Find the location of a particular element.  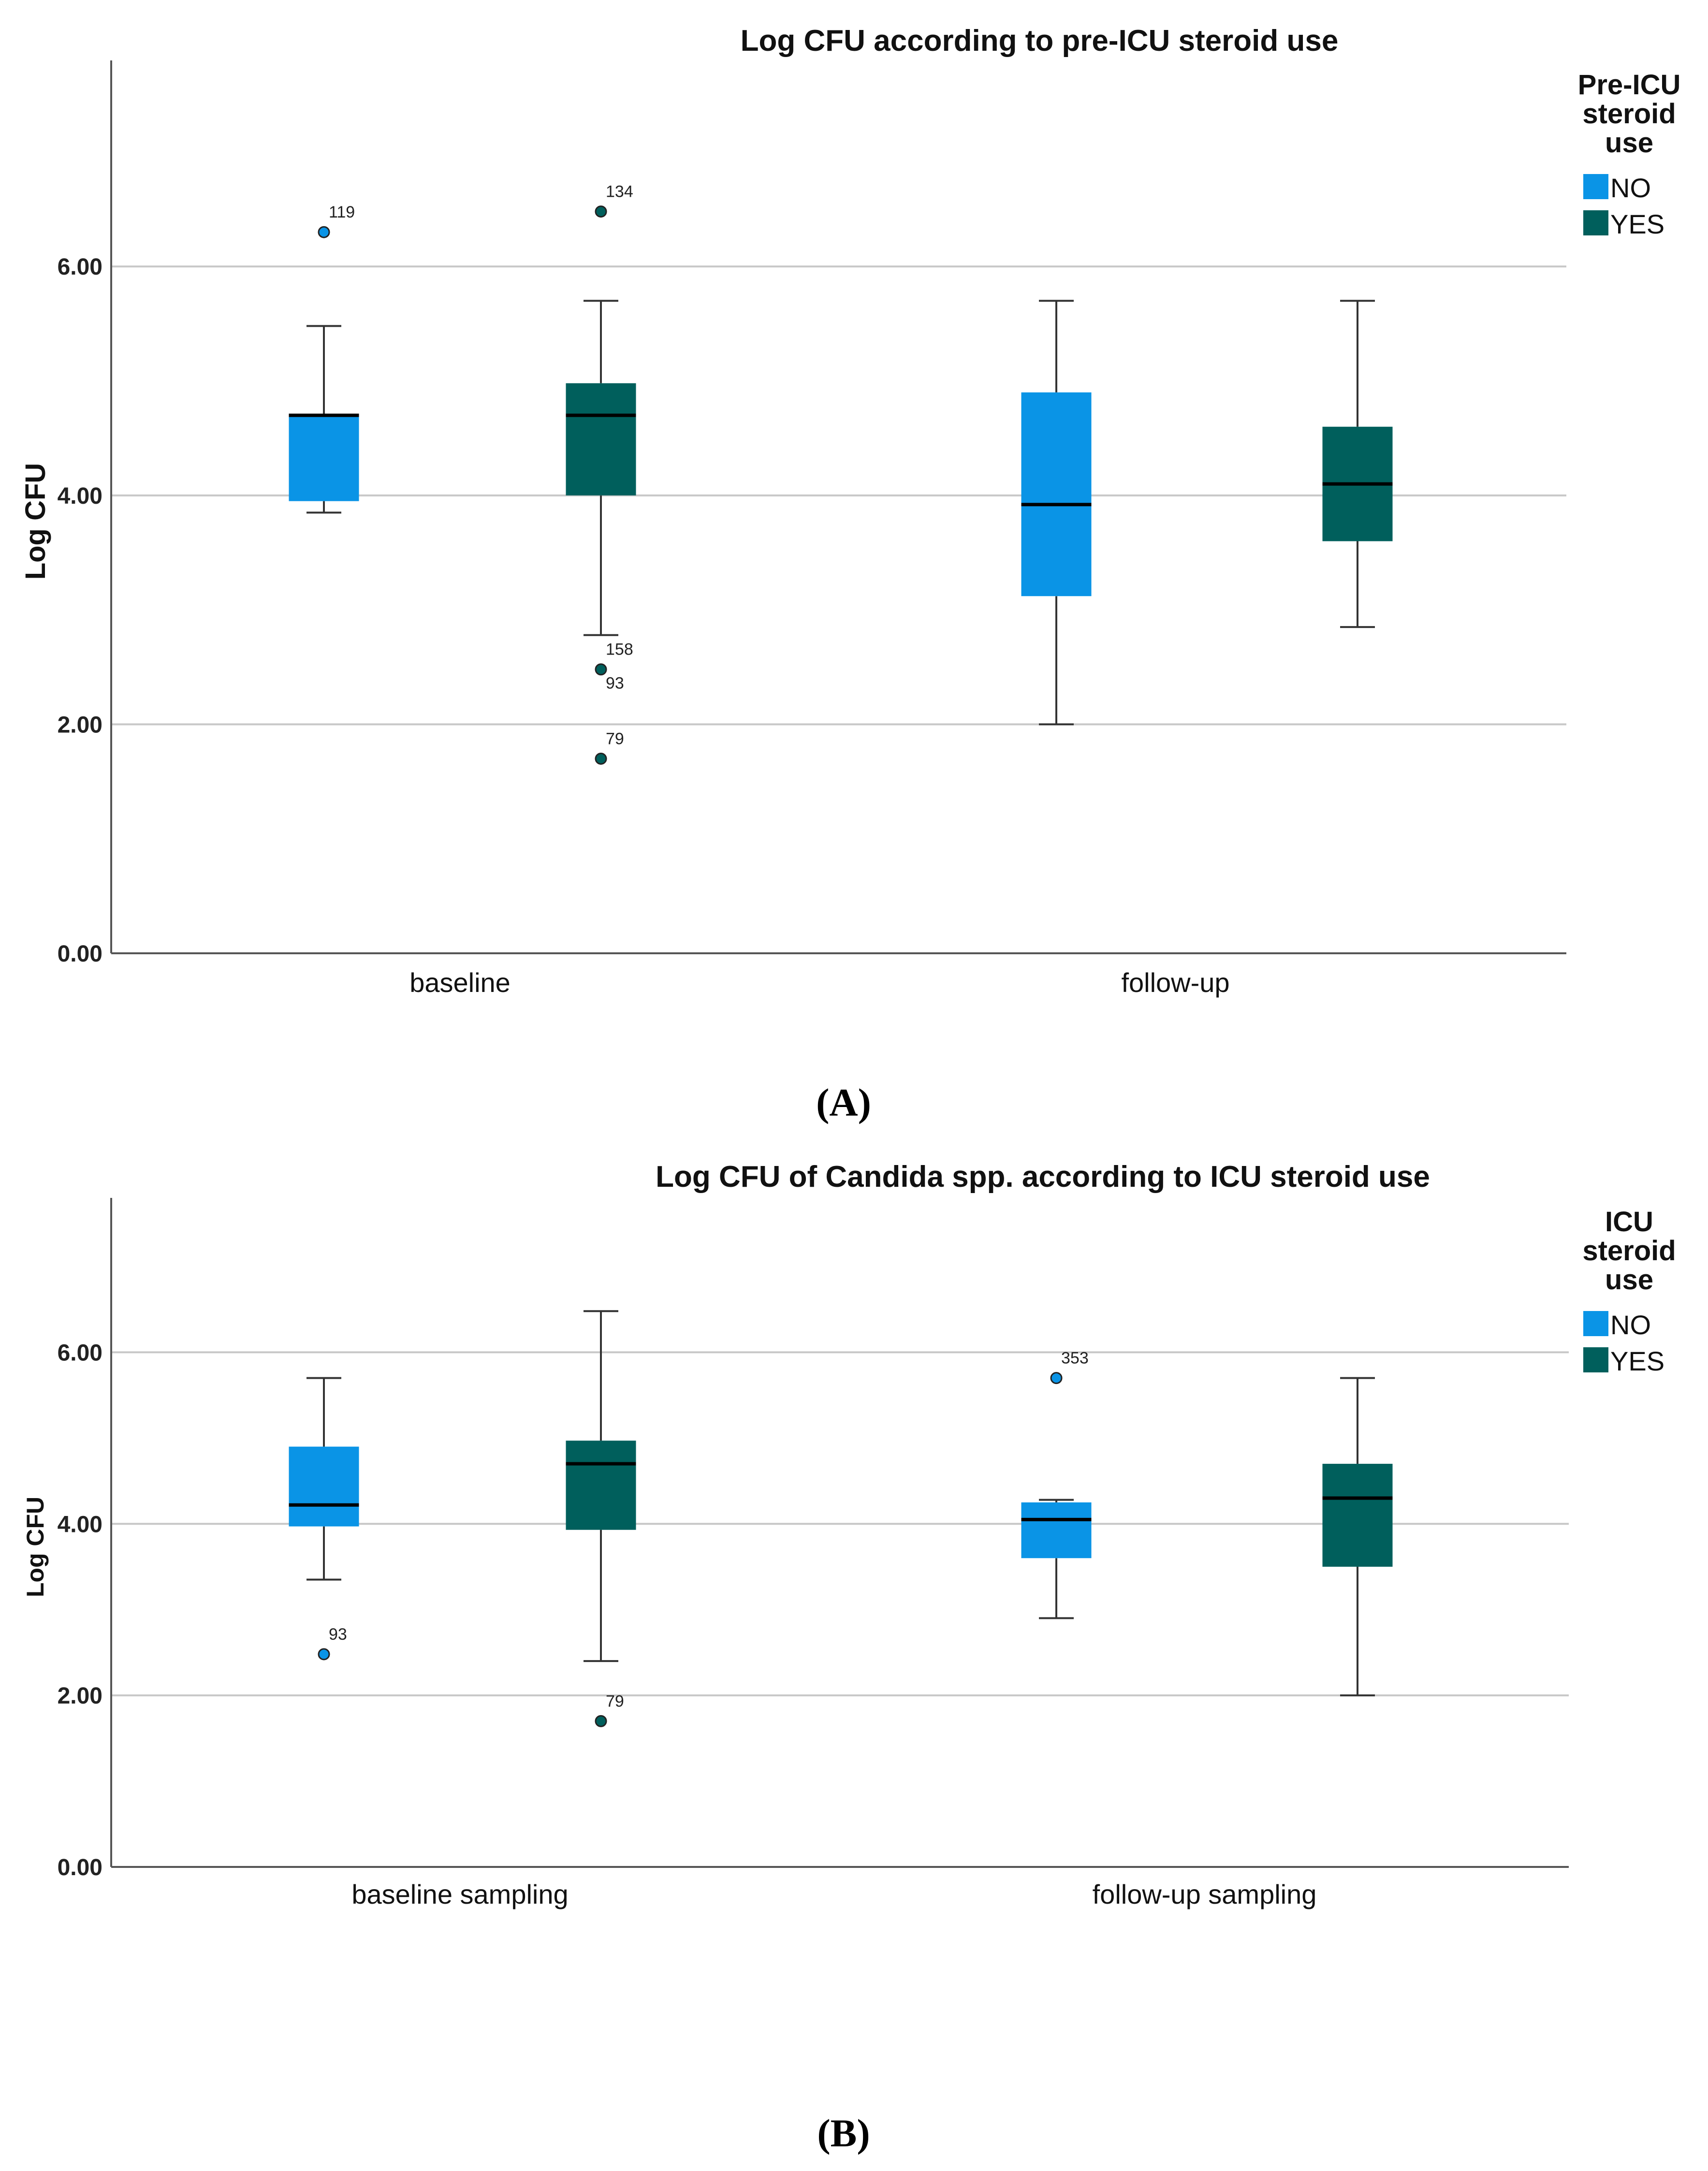

box-yes: 134 158 93 79 is located at coordinates (601, 474).